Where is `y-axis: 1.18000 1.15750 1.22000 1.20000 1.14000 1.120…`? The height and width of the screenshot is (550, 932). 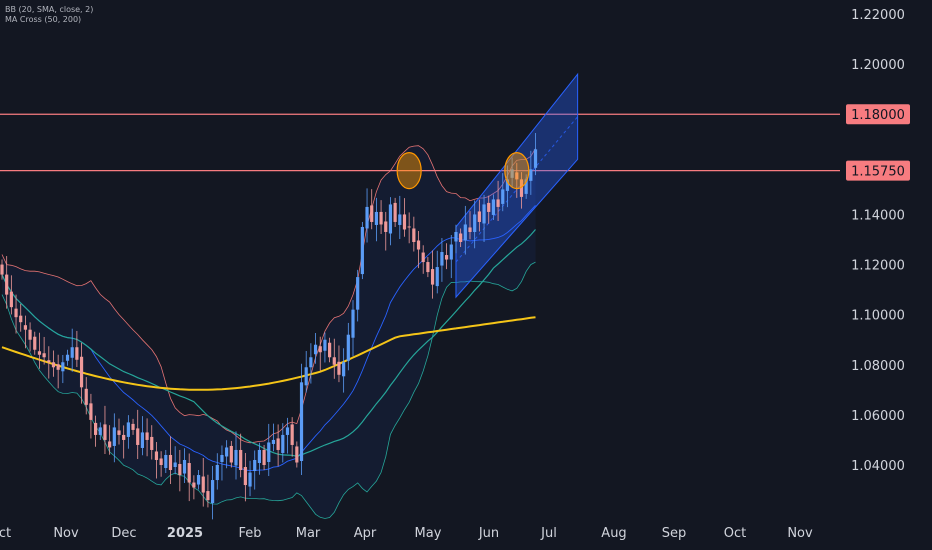
y-axis: 1.18000 1.15750 1.22000 1.20000 1.14000 1.120… is located at coordinates (878, 241).